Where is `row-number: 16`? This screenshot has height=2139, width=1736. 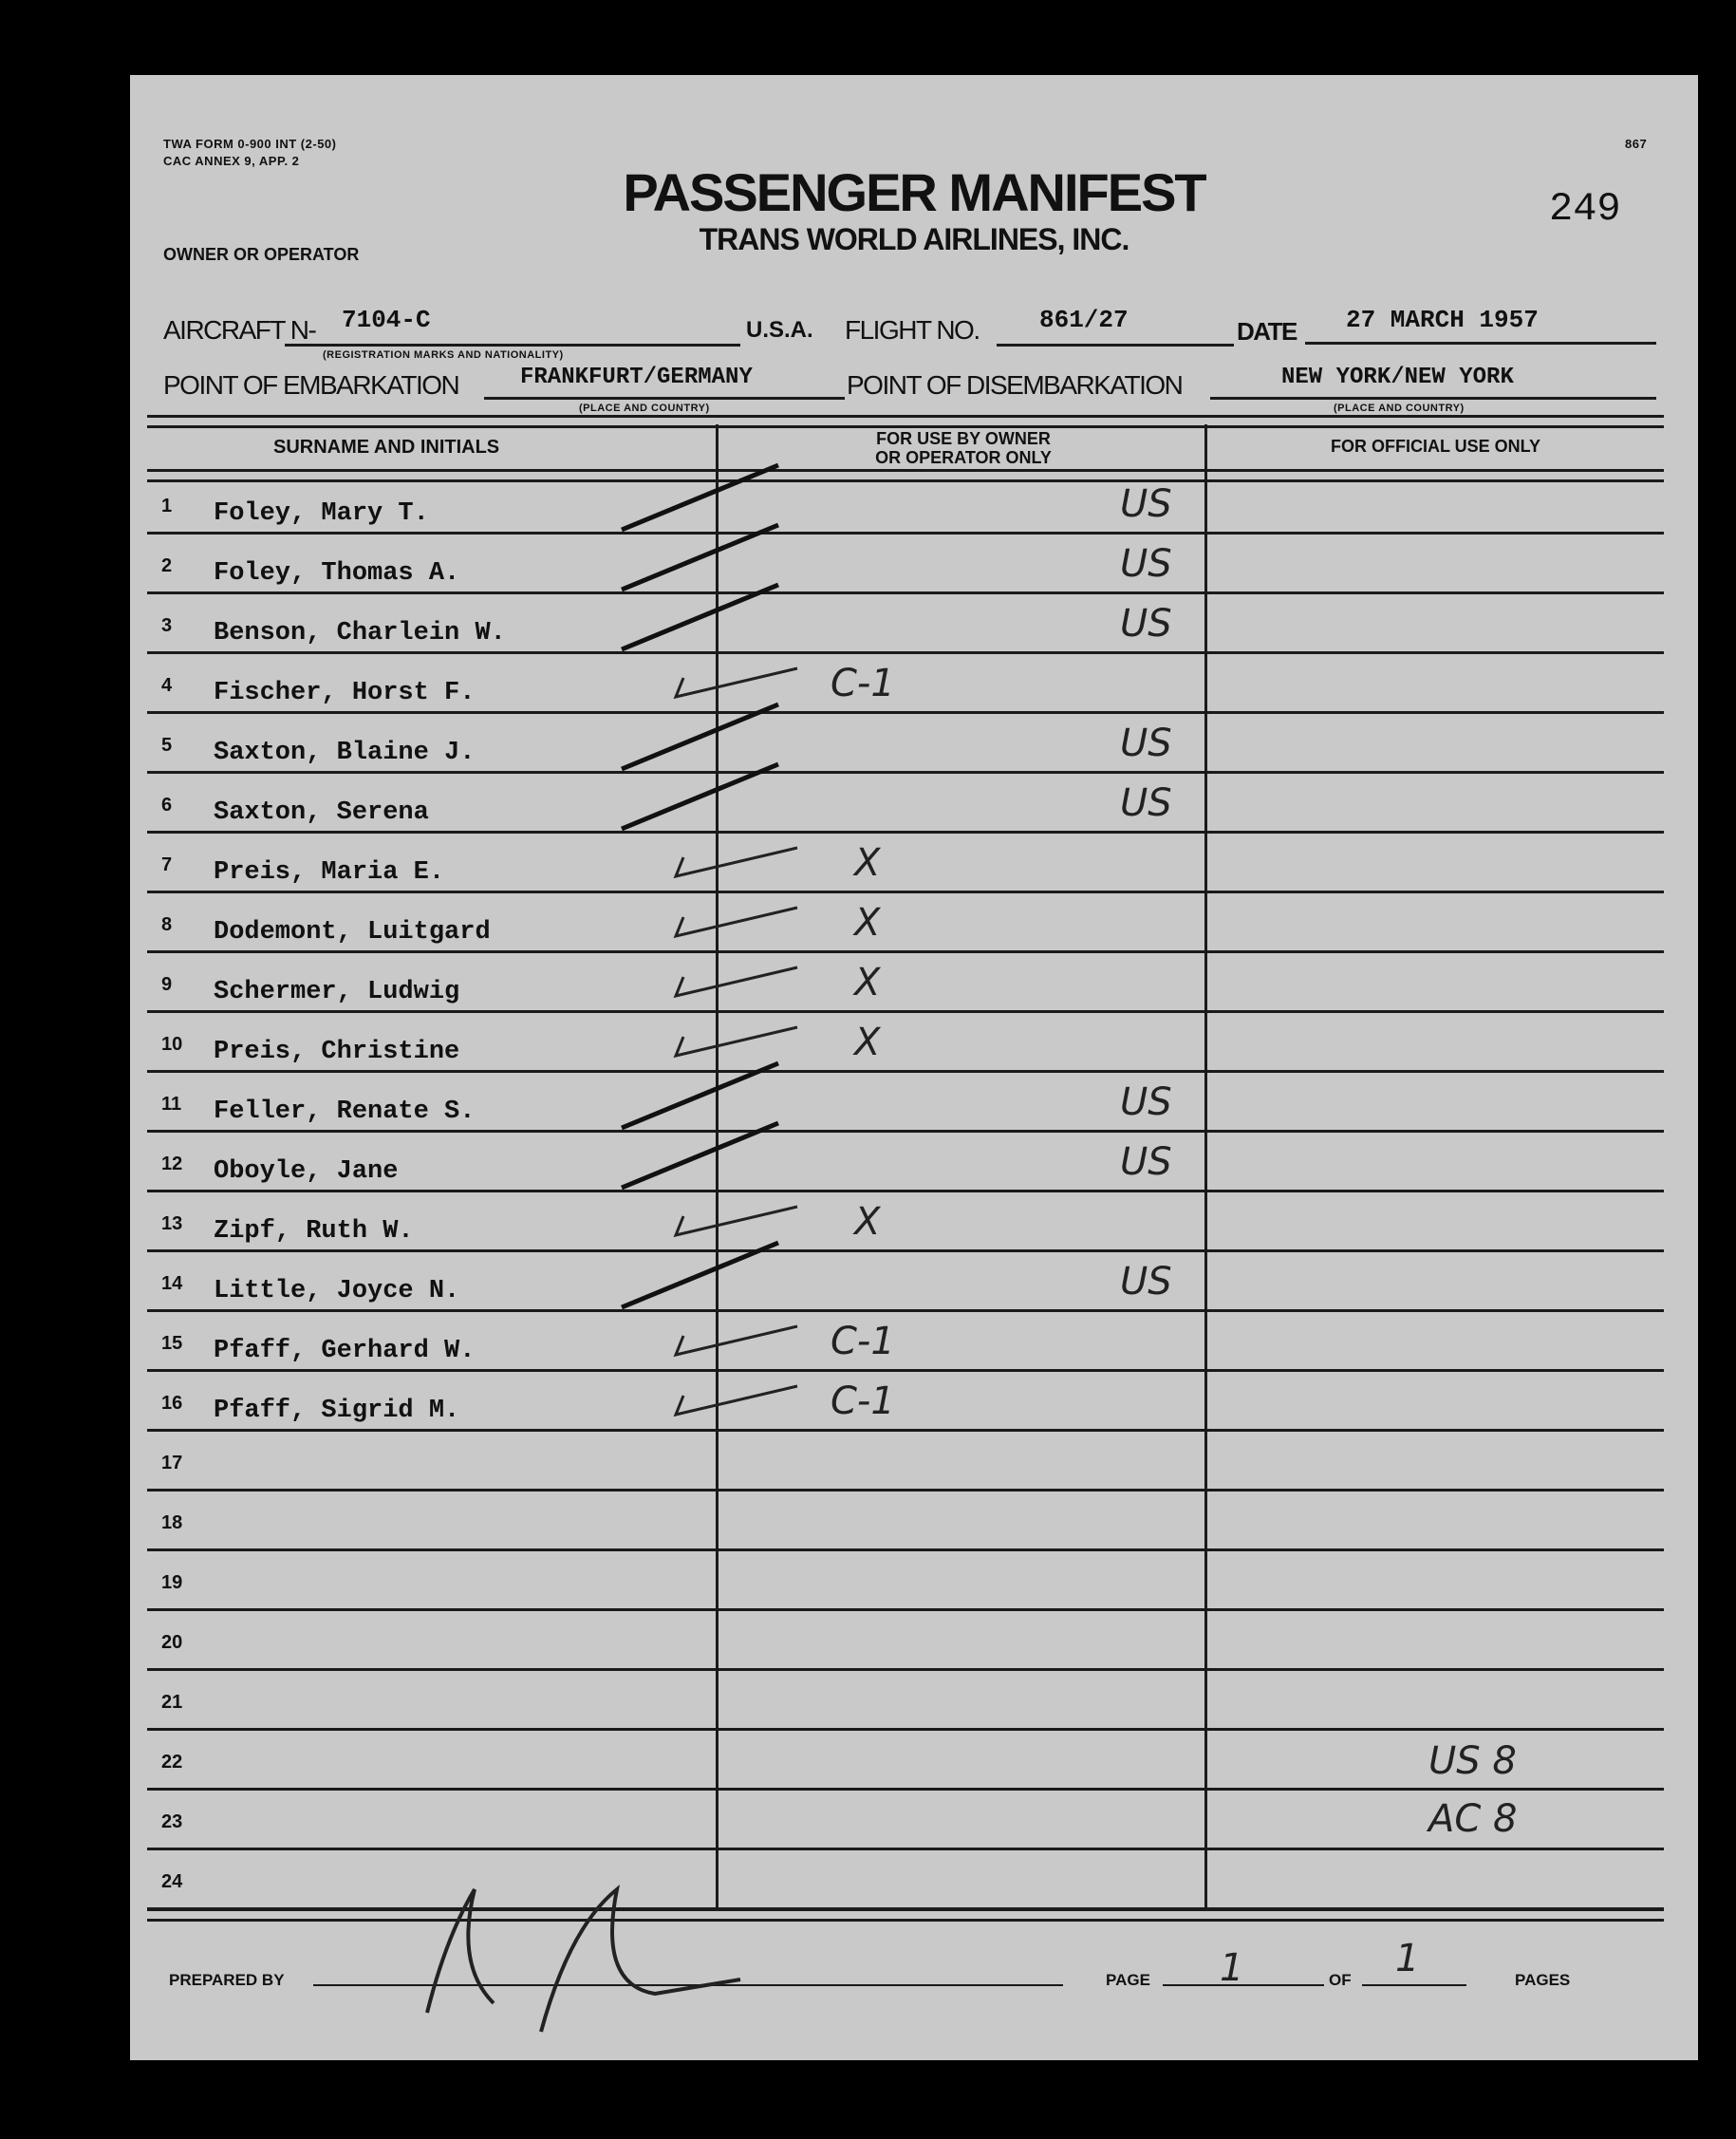
row-number: 16 is located at coordinates (172, 1403).